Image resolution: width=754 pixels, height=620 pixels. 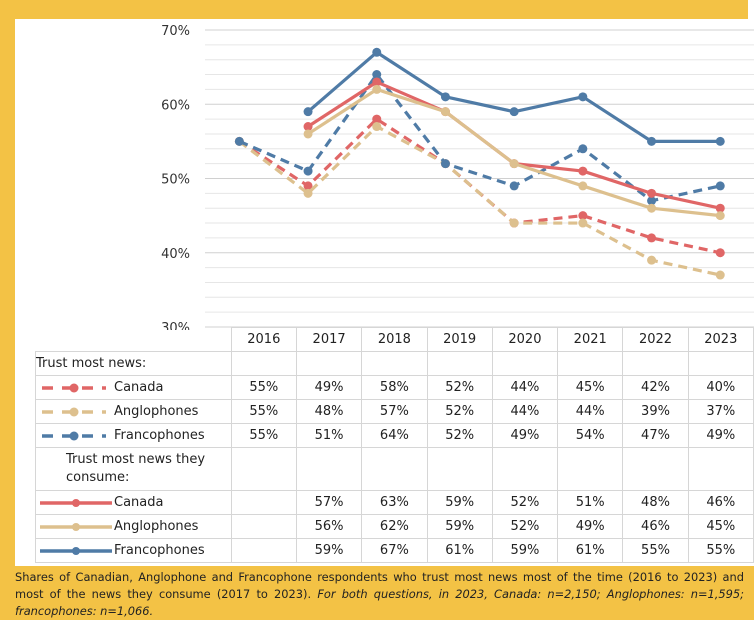 What do you see at coordinates (459, 339) in the screenshot?
I see `year-label: 2019` at bounding box center [459, 339].